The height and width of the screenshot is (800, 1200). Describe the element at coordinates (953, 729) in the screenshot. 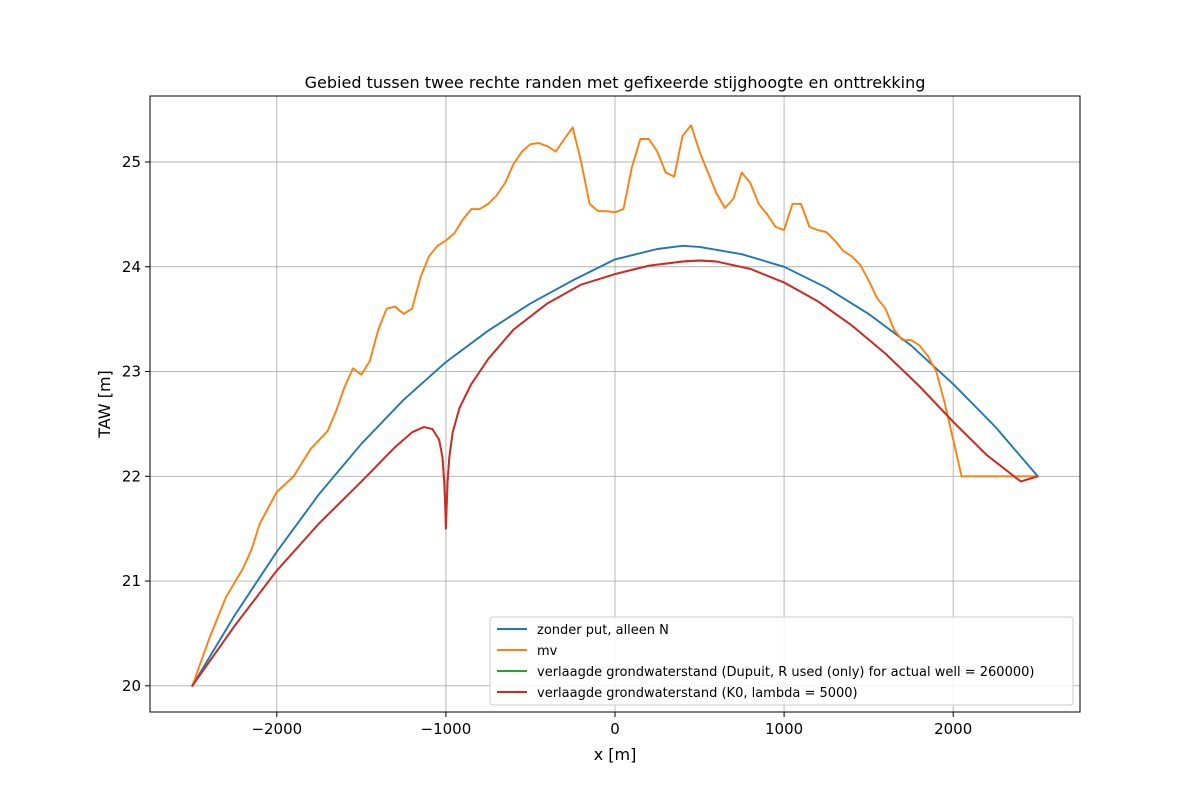

I see `x-tick-label: 2000` at that location.